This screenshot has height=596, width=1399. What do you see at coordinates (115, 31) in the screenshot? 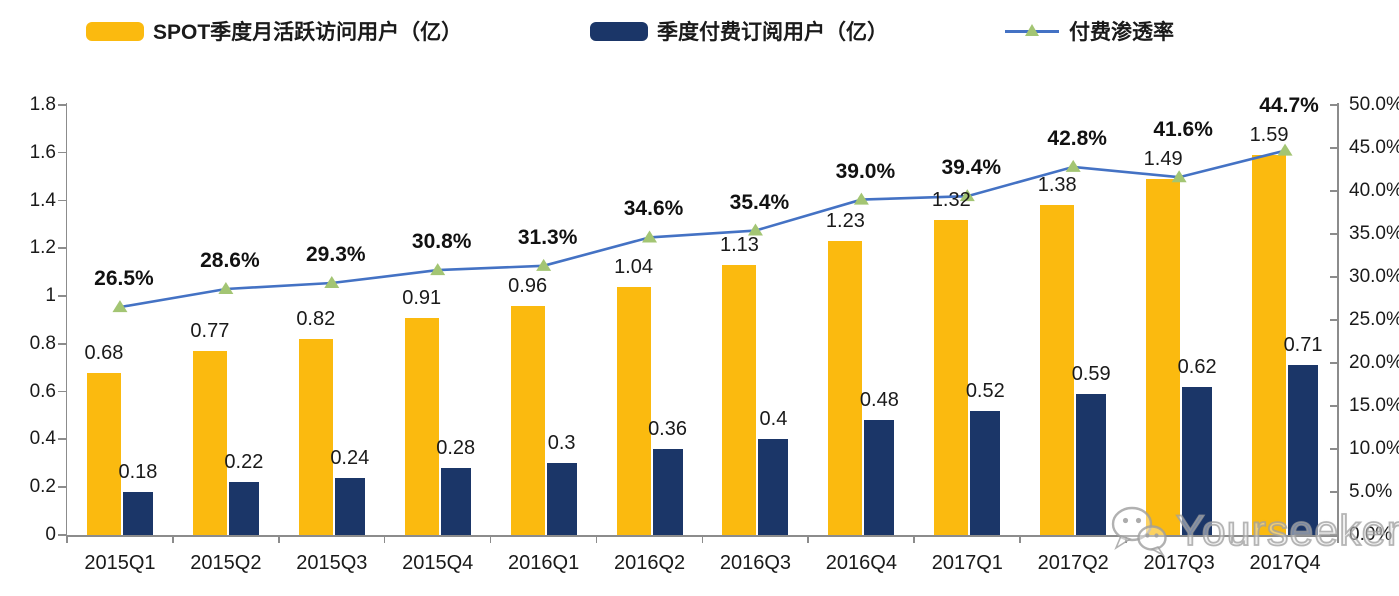
I see `mau-series-swatch` at bounding box center [115, 31].